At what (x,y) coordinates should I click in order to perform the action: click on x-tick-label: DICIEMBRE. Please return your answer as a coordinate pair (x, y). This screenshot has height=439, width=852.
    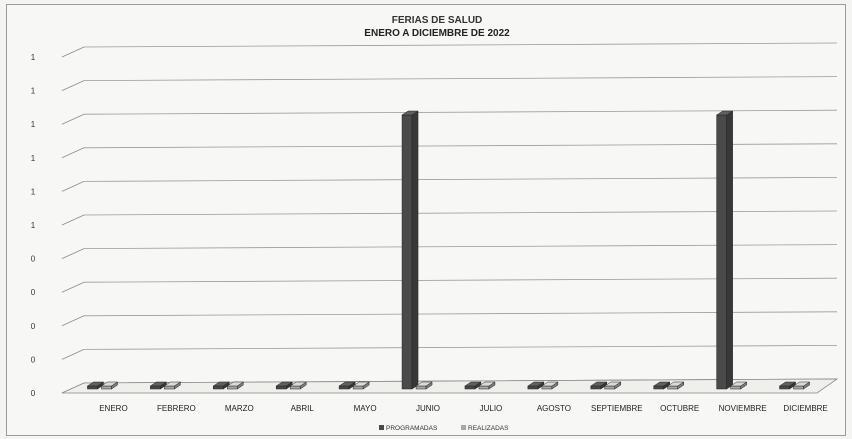
    Looking at the image, I should click on (805, 408).